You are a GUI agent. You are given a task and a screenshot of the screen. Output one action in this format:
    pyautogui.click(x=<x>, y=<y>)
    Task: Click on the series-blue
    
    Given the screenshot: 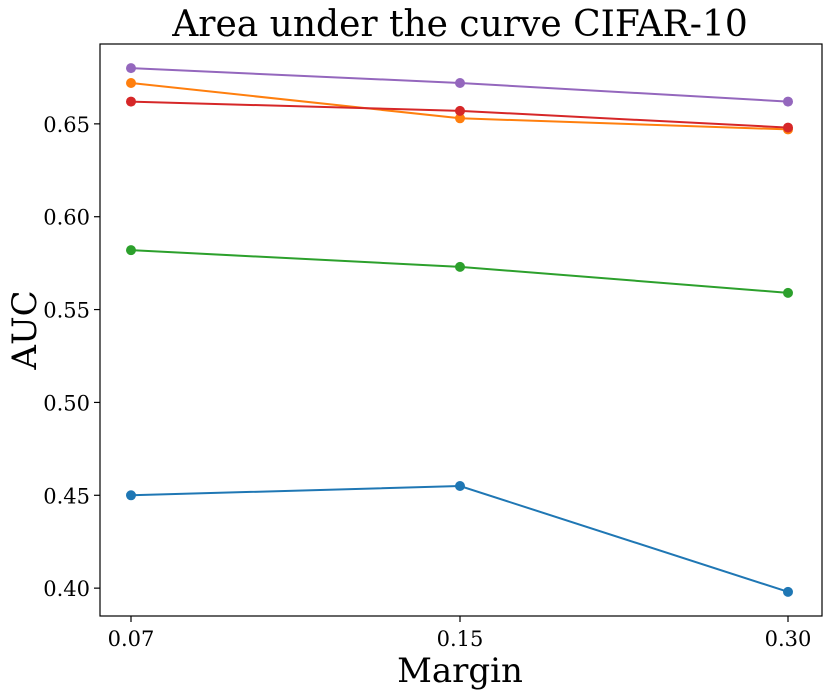 What is the action you would take?
    pyautogui.click(x=459, y=539)
    